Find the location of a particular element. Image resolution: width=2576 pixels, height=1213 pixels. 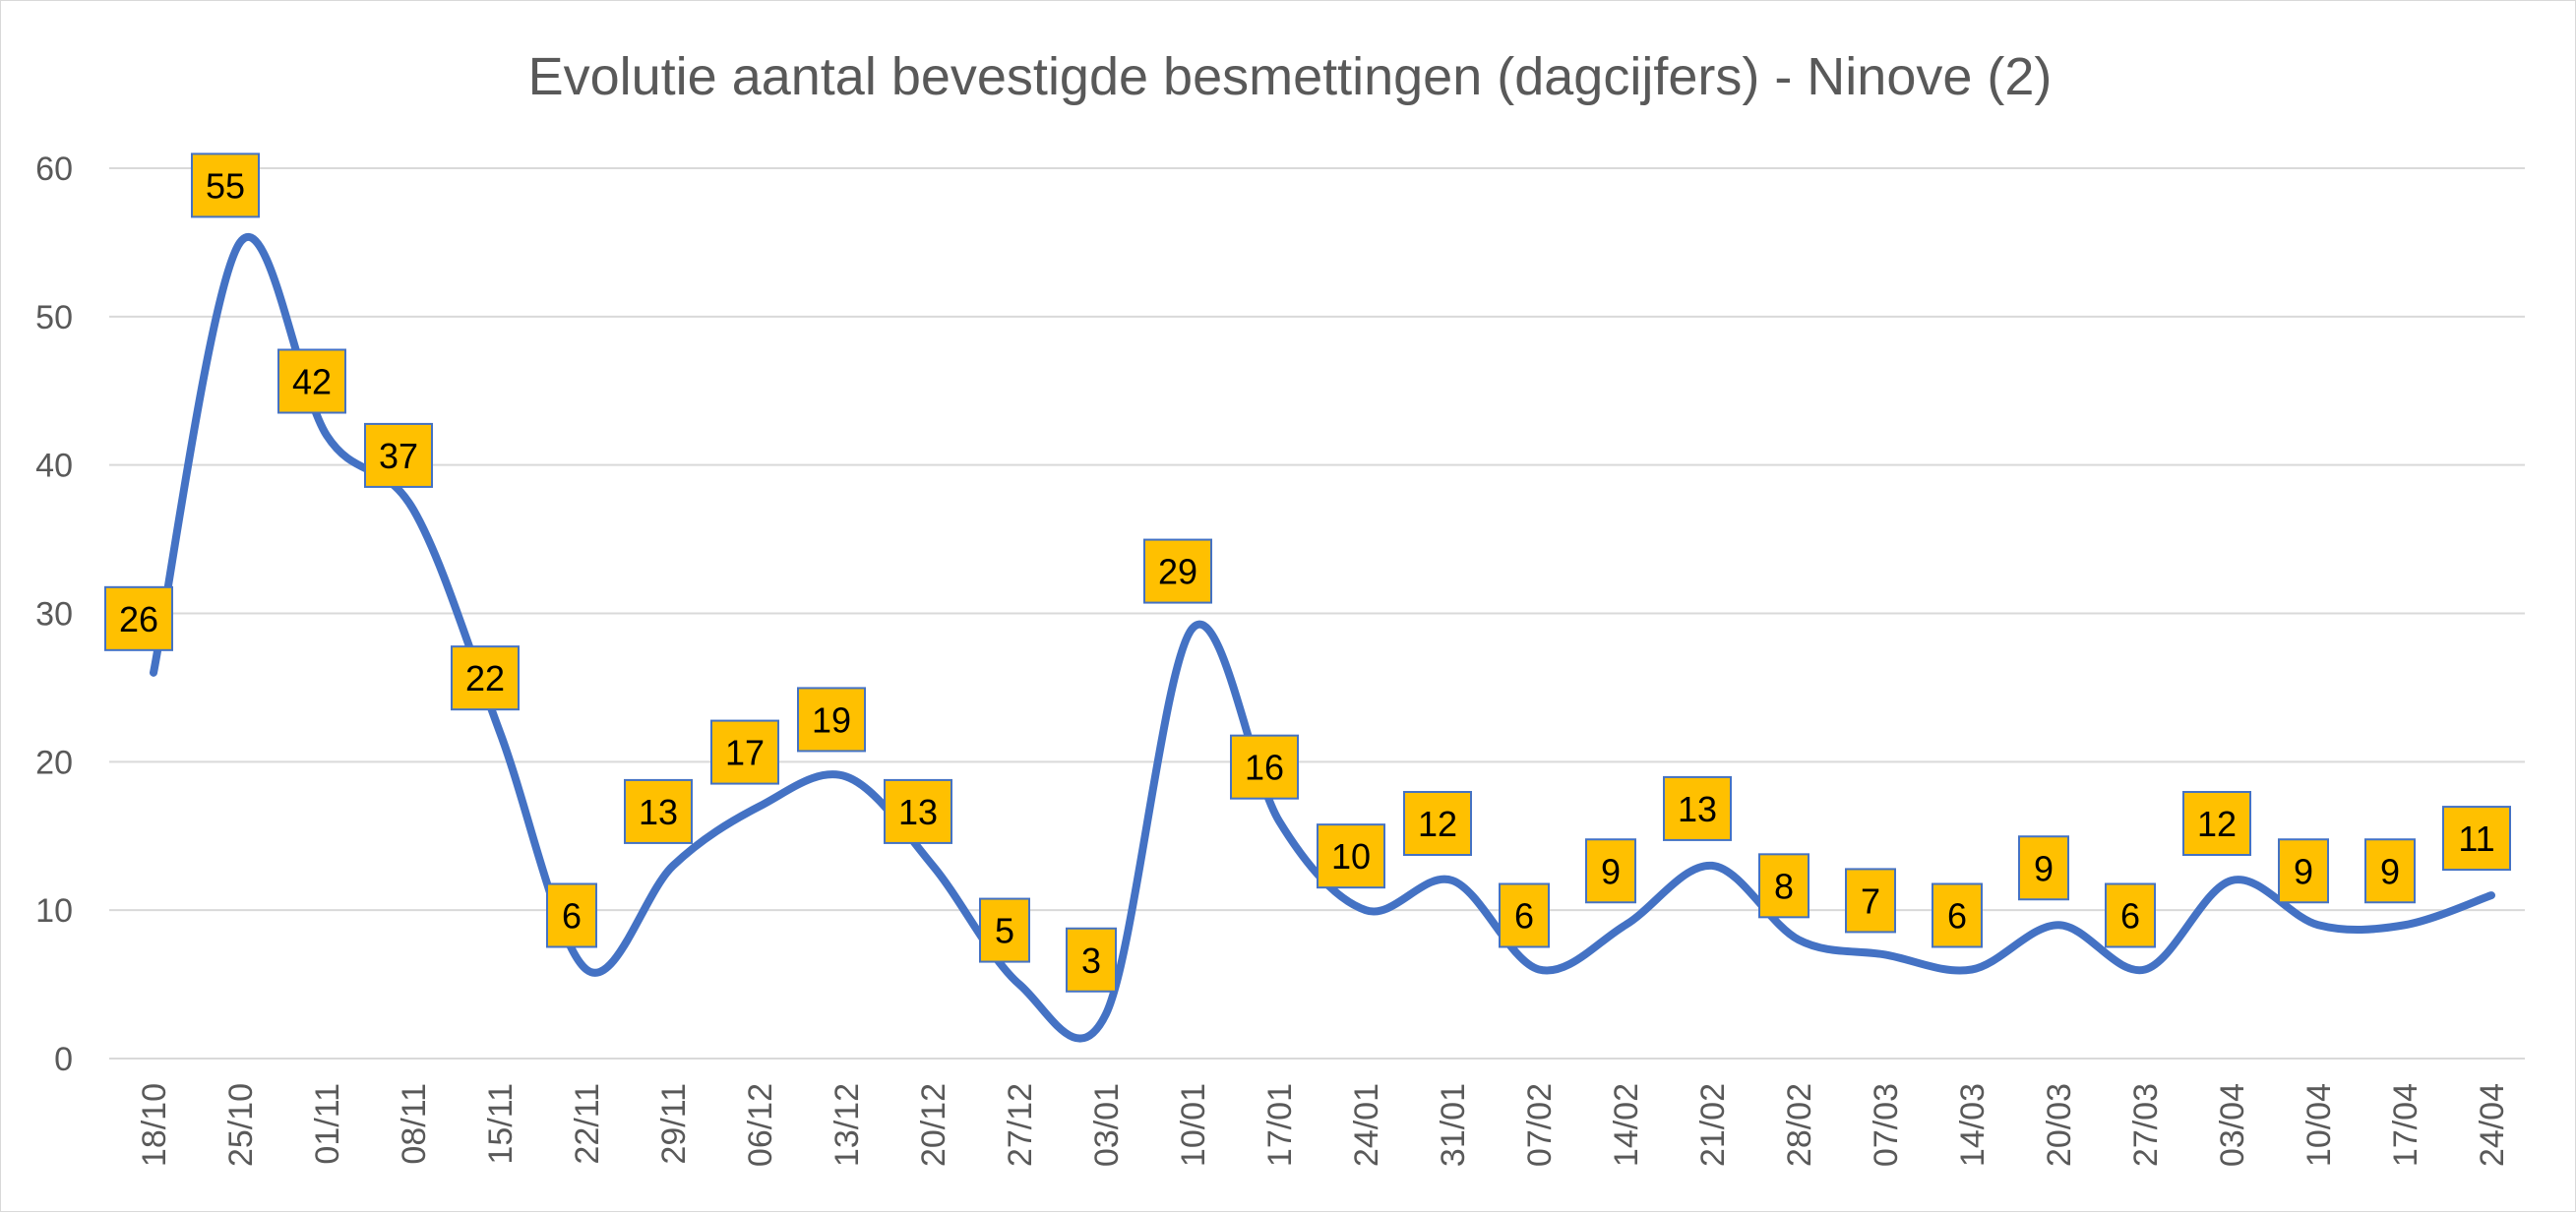

x-tick-label: 22/11 is located at coordinates (587, 1124).